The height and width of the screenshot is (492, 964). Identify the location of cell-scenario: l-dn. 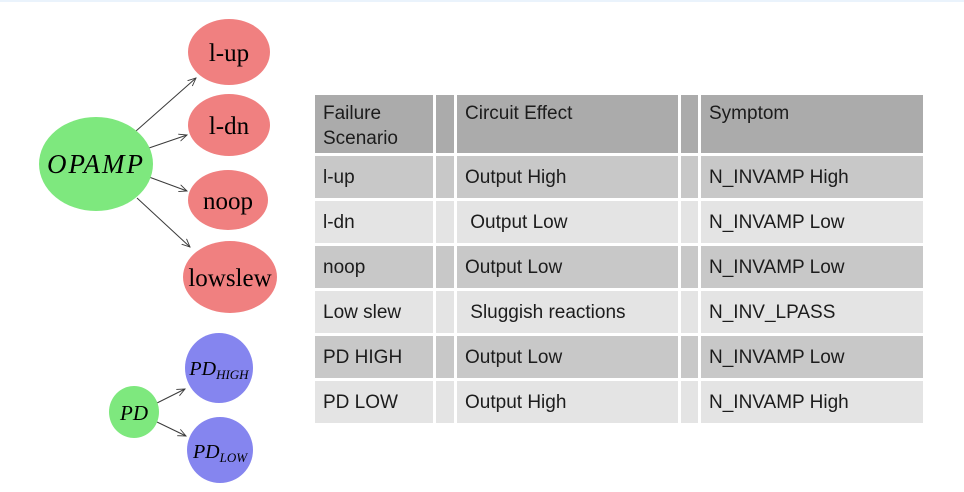
(374, 222).